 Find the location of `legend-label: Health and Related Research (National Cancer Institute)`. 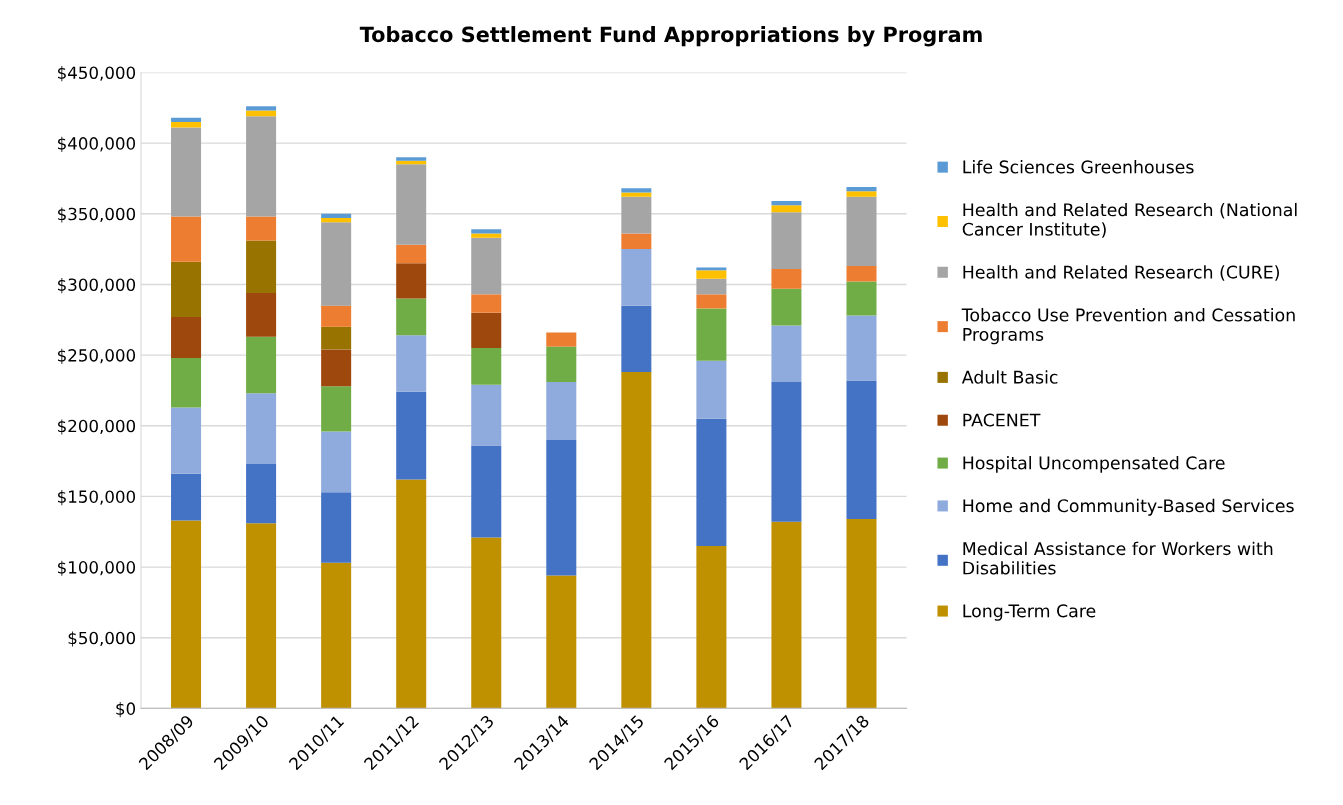

legend-label: Health and Related Research (National Cancer Institute) is located at coordinates (1129, 220).